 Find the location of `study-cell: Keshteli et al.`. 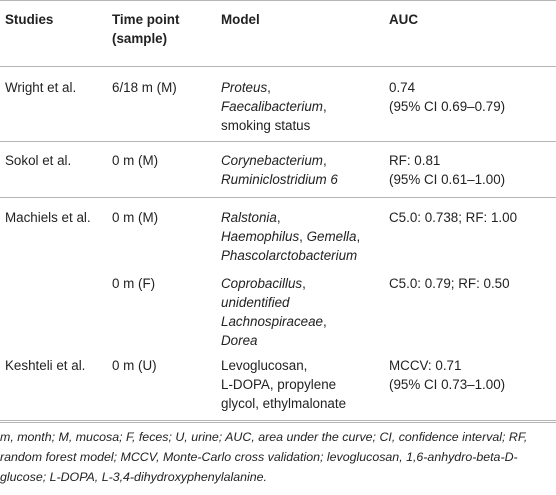

study-cell: Keshteli et al. is located at coordinates (45, 365).